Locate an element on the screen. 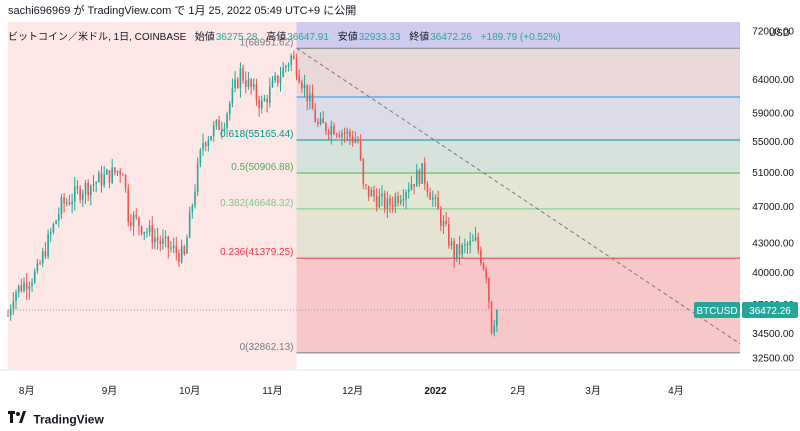 The image size is (800, 431). symbol-badge-bg is located at coordinates (717, 310).